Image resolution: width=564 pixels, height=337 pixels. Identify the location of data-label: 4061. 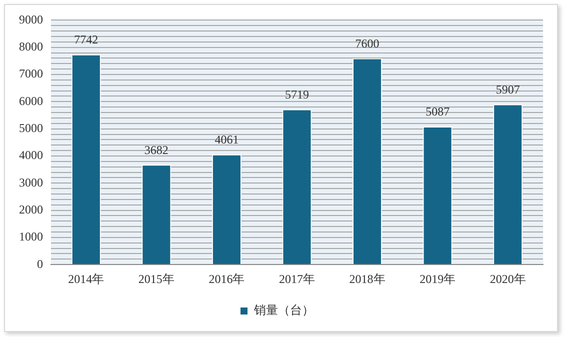
(226, 139).